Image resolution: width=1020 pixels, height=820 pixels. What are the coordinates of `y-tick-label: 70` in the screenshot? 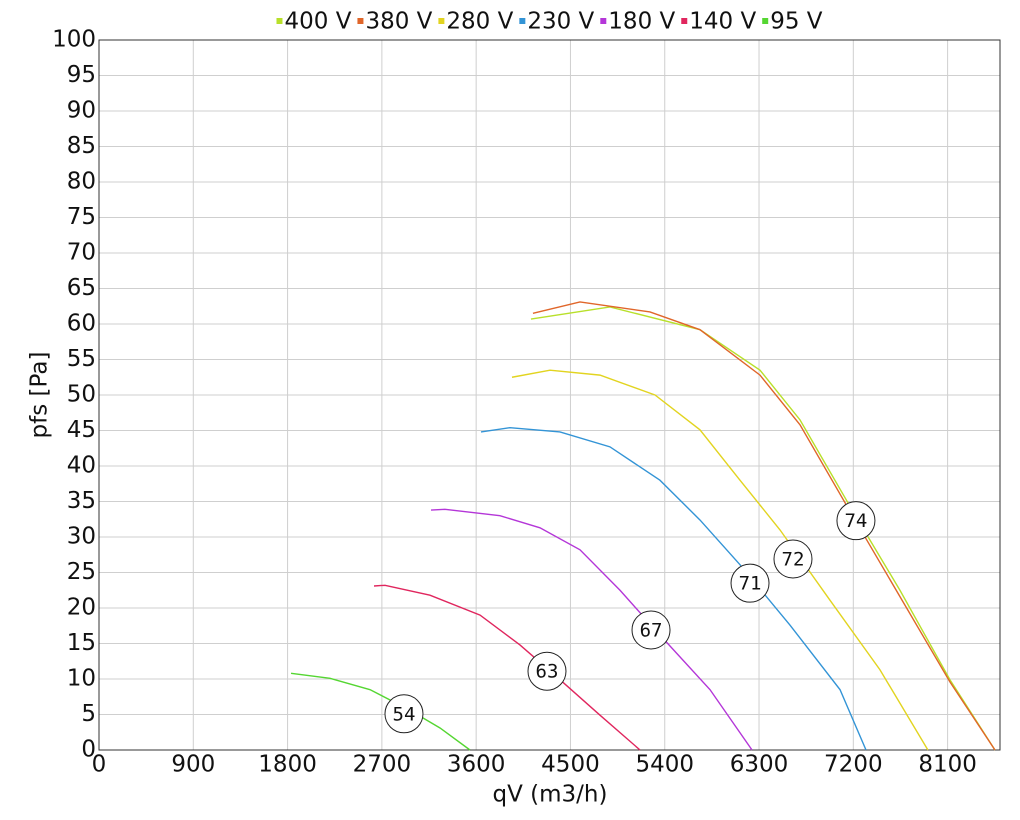 It's located at (81, 253).